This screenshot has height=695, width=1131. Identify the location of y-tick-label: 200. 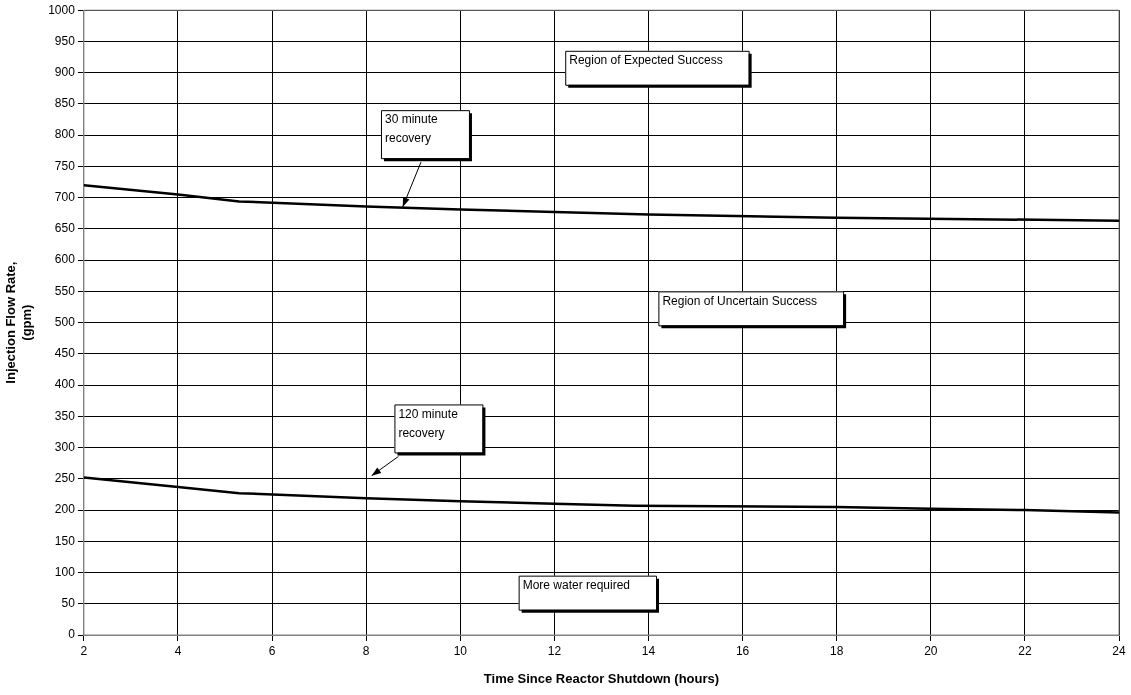
(65, 509).